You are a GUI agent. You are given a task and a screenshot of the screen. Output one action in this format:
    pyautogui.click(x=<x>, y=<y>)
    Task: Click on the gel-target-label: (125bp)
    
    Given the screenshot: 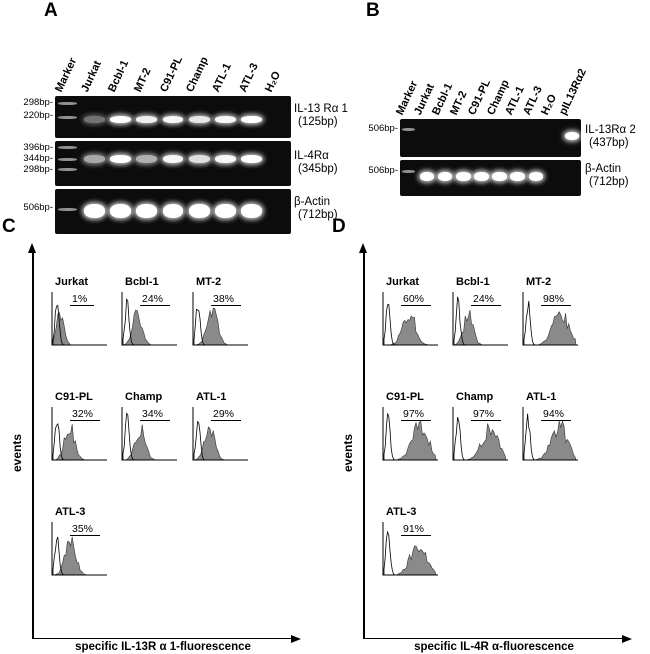 What is the action you would take?
    pyautogui.click(x=318, y=122)
    